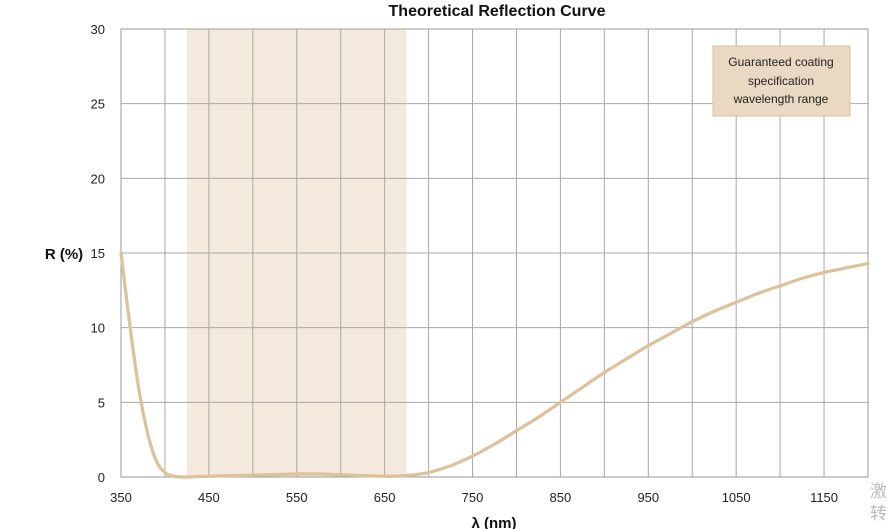 Image resolution: width=889 pixels, height=529 pixels. I want to click on x-tick-label: 450, so click(209, 497).